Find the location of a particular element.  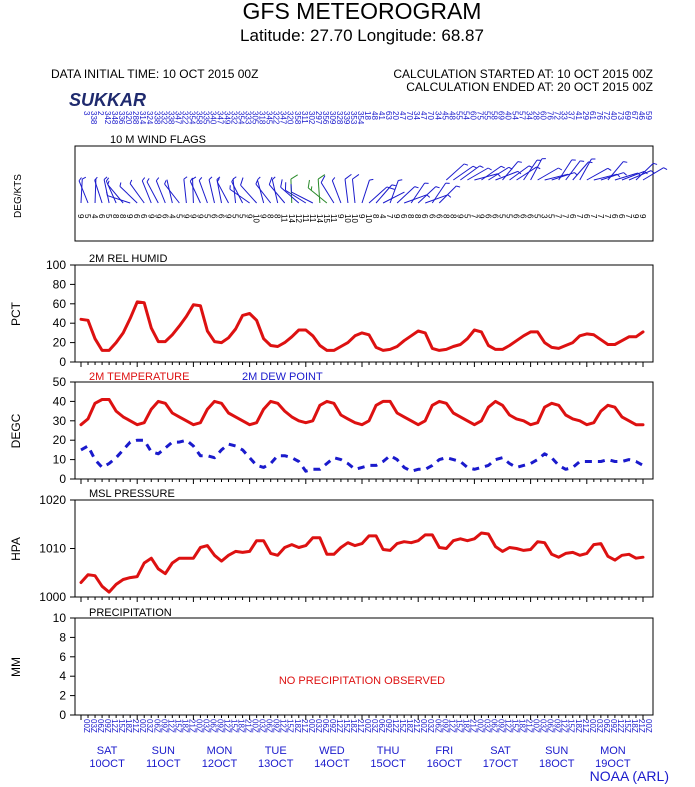

wind-speed-label: 11 is located at coordinates (312, 218).